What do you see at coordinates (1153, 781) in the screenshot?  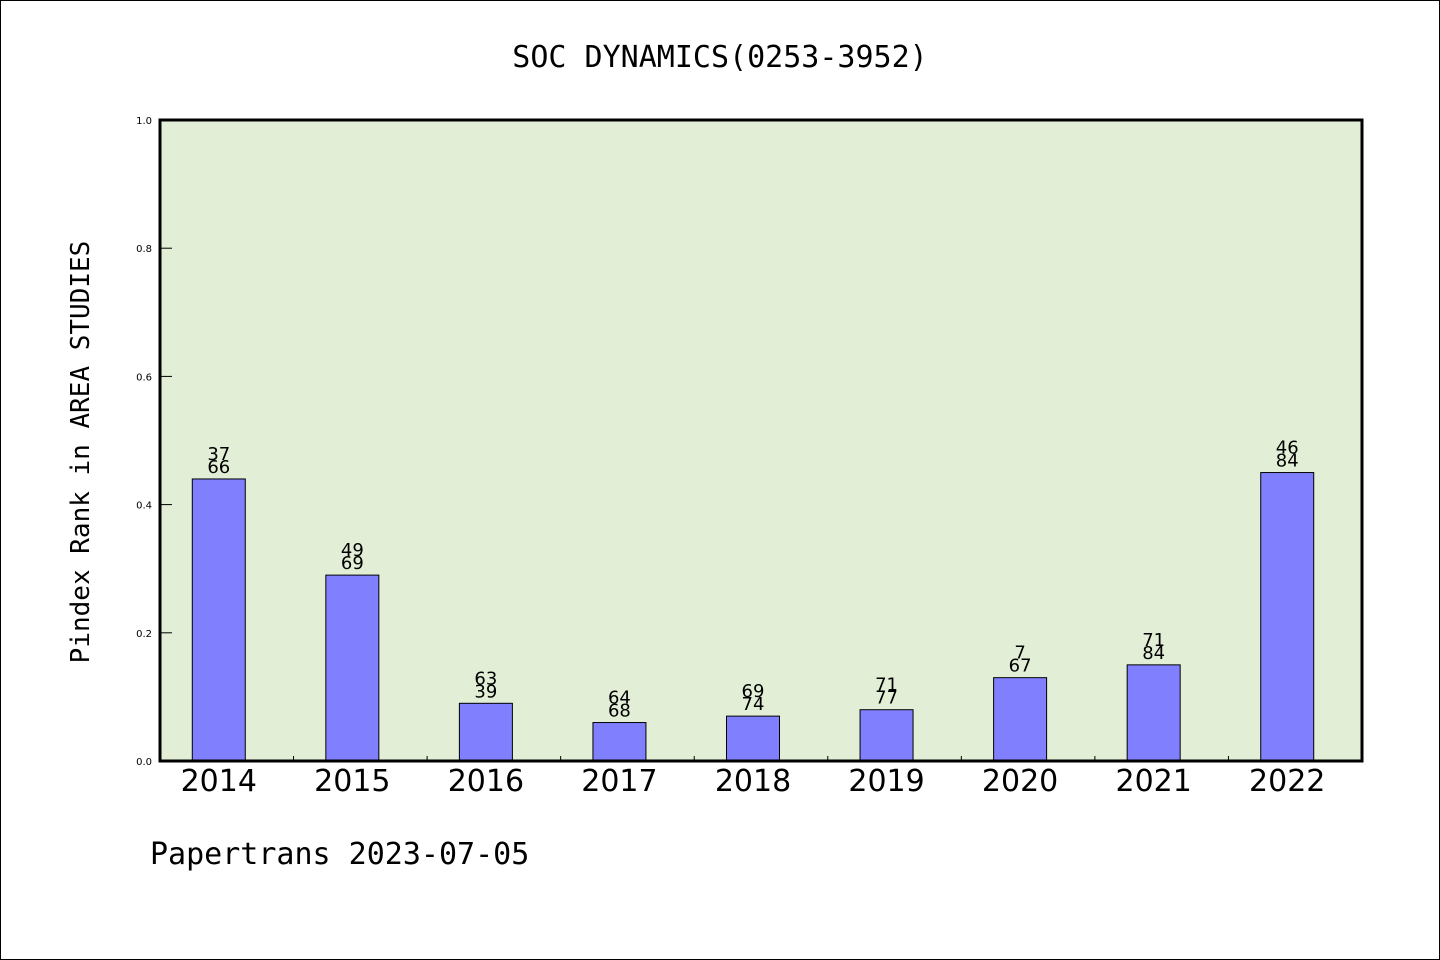 I see `x-tick-label-2021: 2021` at bounding box center [1153, 781].